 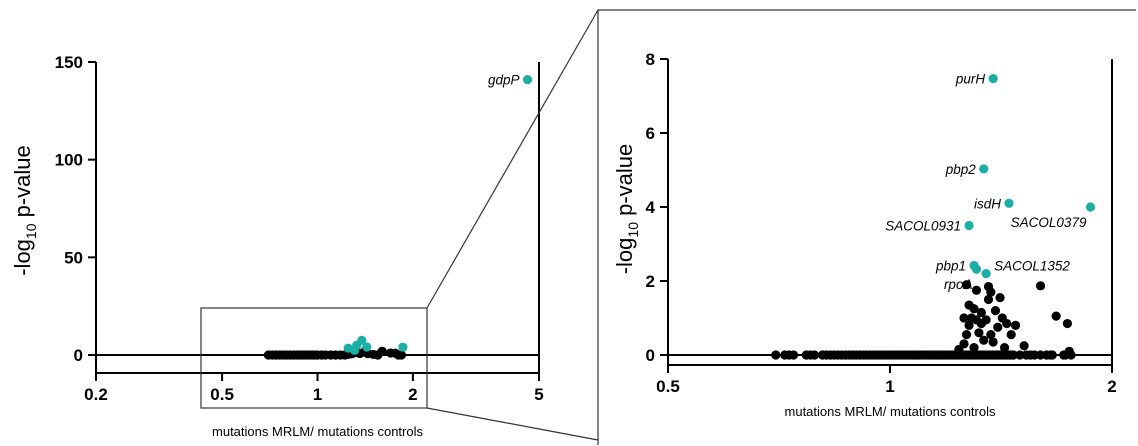 I want to click on y-tick-label: 2, so click(x=650, y=281).